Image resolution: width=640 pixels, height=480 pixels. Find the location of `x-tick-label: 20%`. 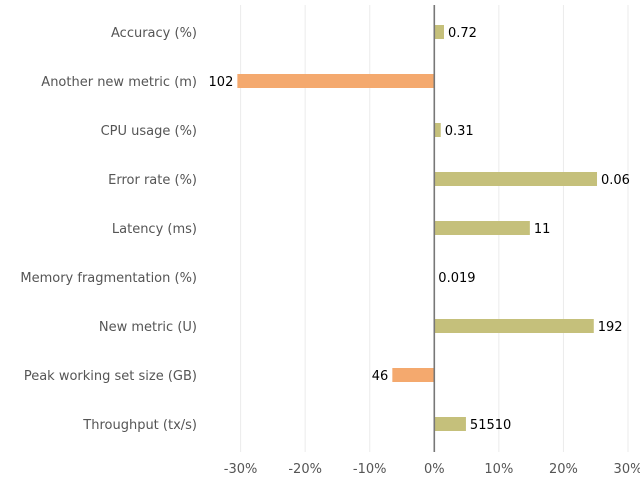

x-tick-label: 20% is located at coordinates (563, 469).